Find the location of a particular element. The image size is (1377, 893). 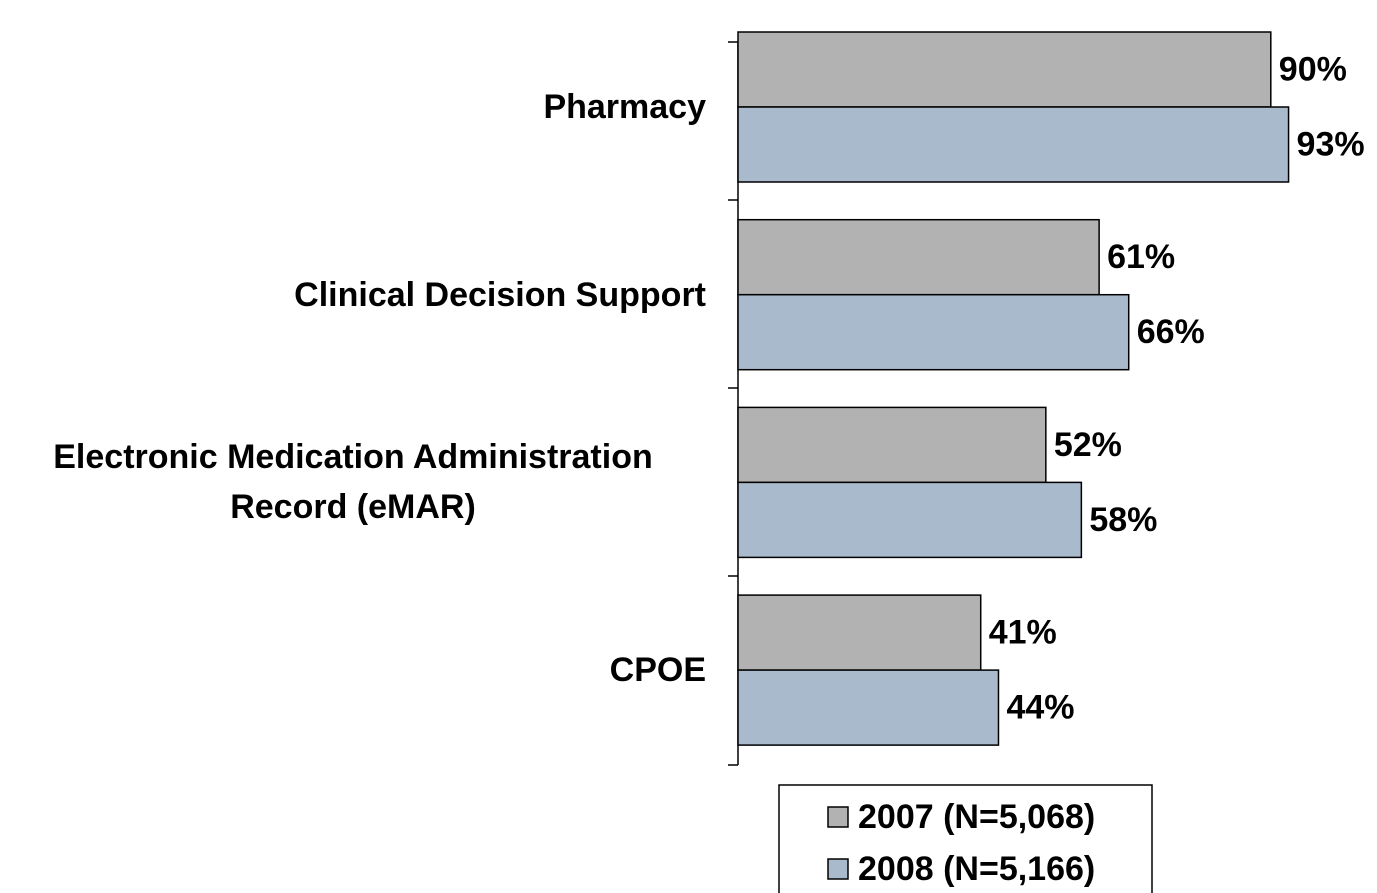

category-label: Pharmacy is located at coordinates (624, 107).